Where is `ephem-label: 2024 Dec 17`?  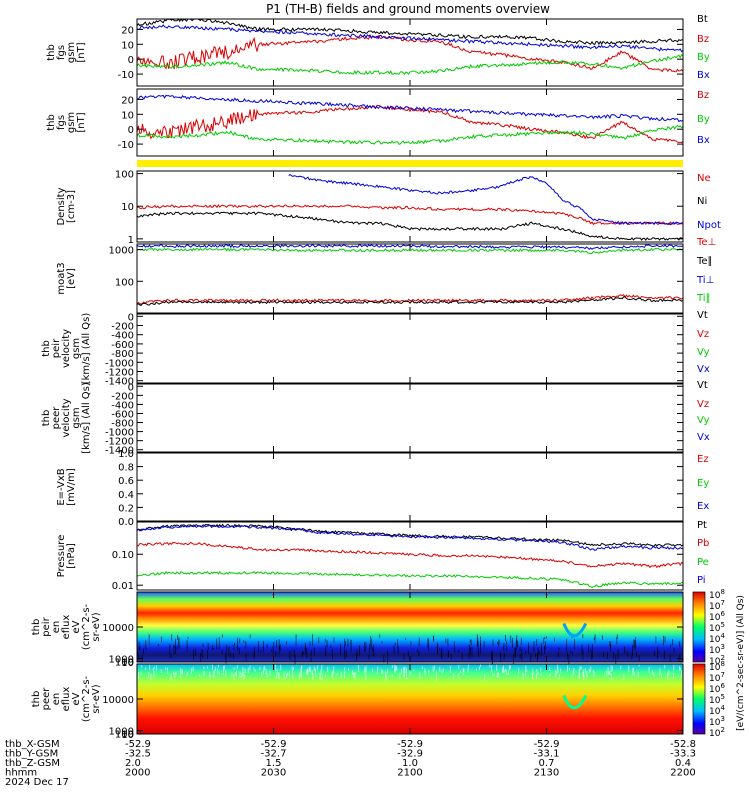 ephem-label: 2024 Dec 17 is located at coordinates (37, 782).